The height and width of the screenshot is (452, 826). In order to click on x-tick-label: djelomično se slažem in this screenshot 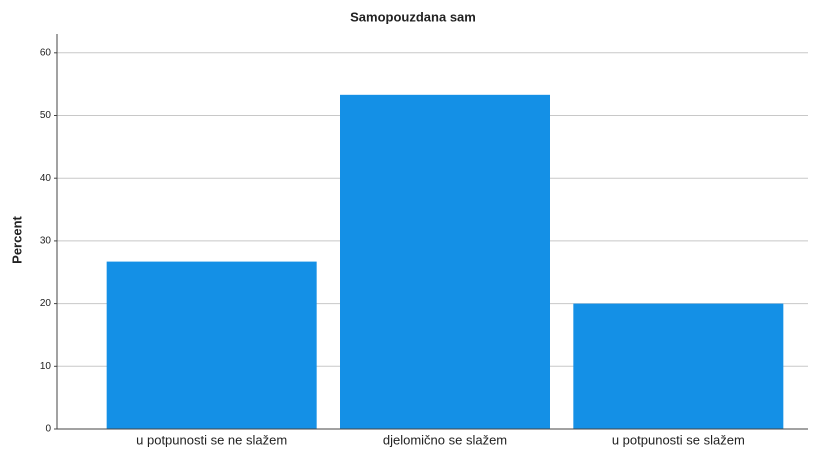, I will do `click(445, 439)`.